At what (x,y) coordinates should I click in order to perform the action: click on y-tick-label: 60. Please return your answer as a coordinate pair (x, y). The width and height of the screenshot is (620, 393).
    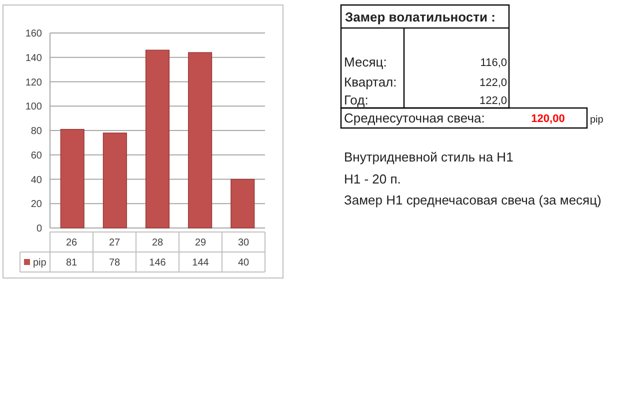
    Looking at the image, I should click on (36, 156).